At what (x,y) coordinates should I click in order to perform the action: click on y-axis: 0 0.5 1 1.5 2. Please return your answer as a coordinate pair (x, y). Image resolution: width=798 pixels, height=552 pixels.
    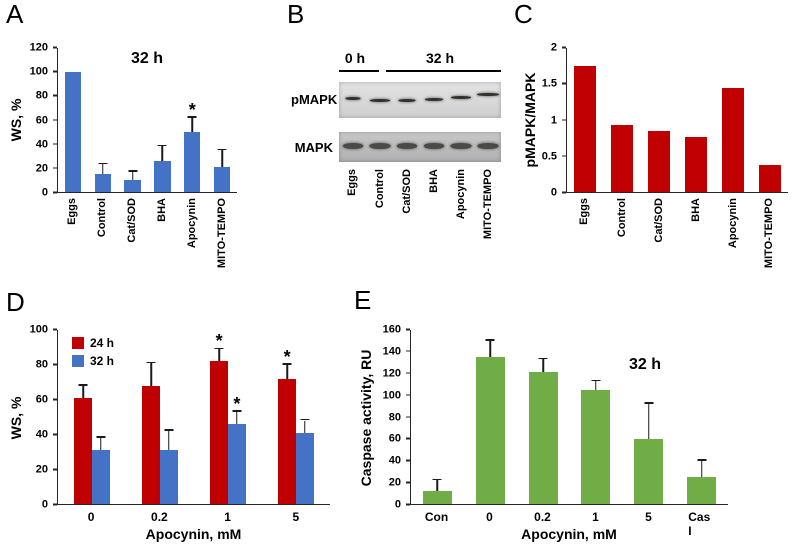
    Looking at the image, I should click on (551, 120).